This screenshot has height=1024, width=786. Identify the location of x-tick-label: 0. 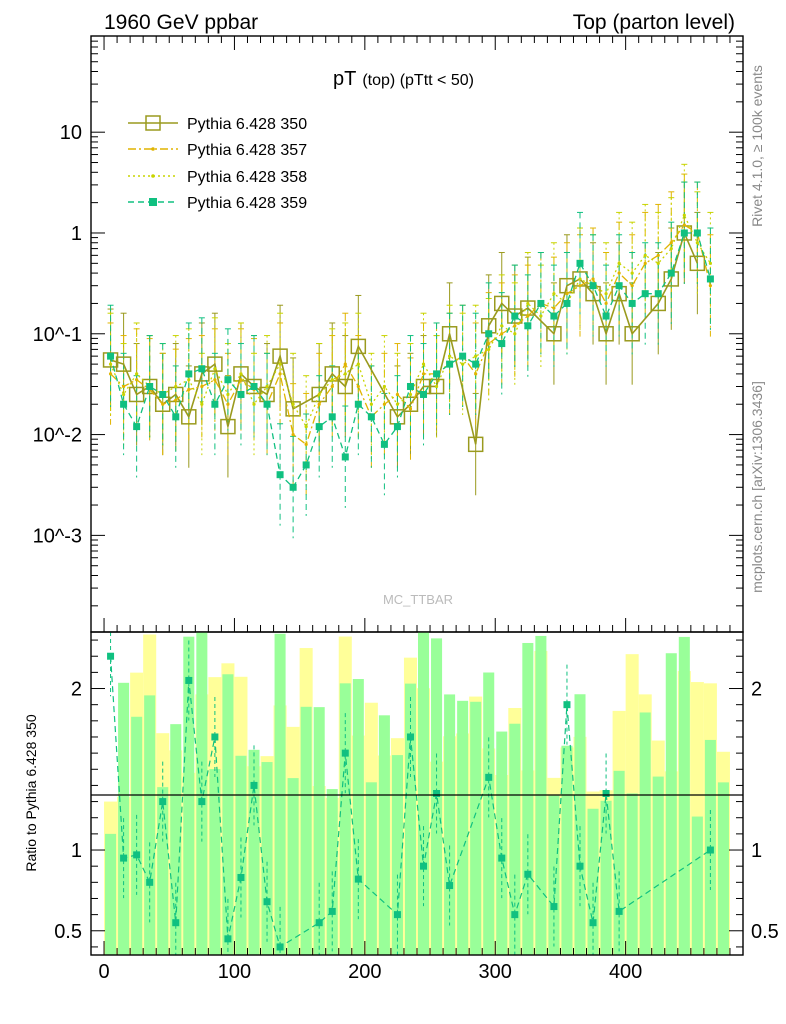
(103, 972).